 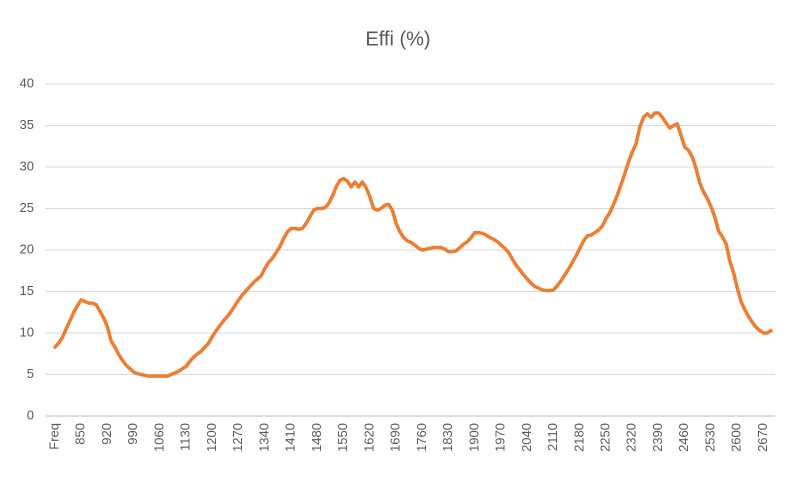 What do you see at coordinates (106, 434) in the screenshot?
I see `x-tick-label: 920` at bounding box center [106, 434].